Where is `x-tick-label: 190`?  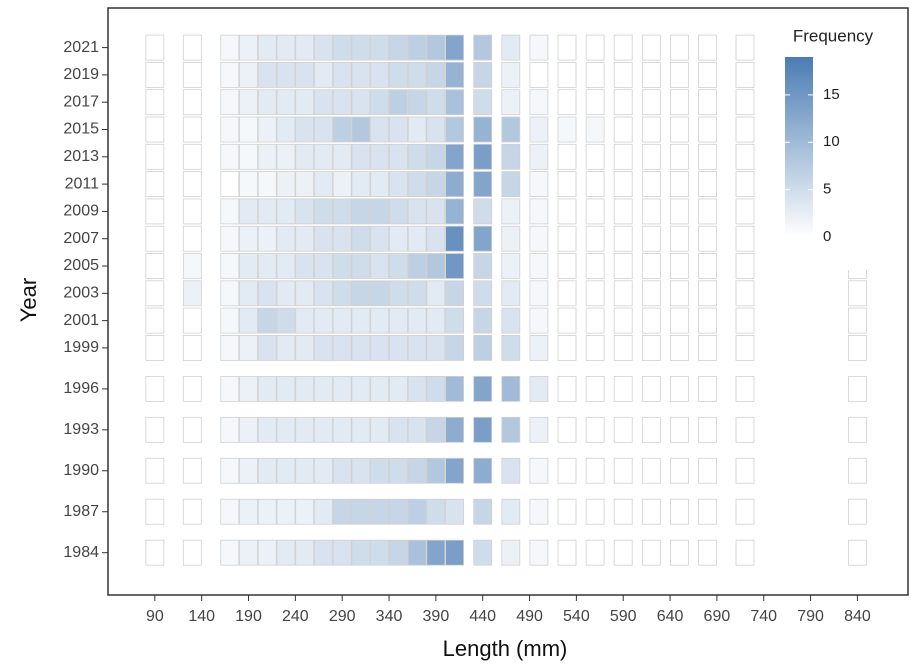 x-tick-label: 190 is located at coordinates (248, 616).